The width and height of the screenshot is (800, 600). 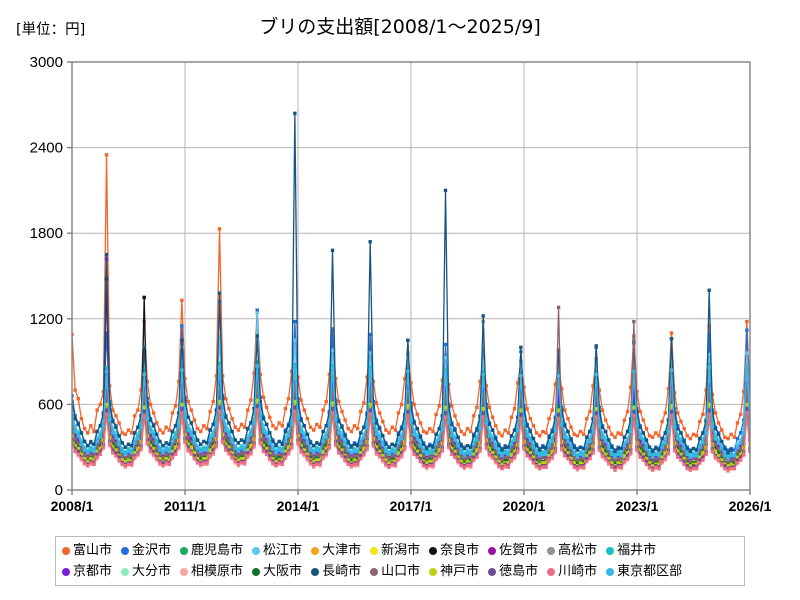 I want to click on legend-item-福井市: 福井市, so click(x=631, y=550).